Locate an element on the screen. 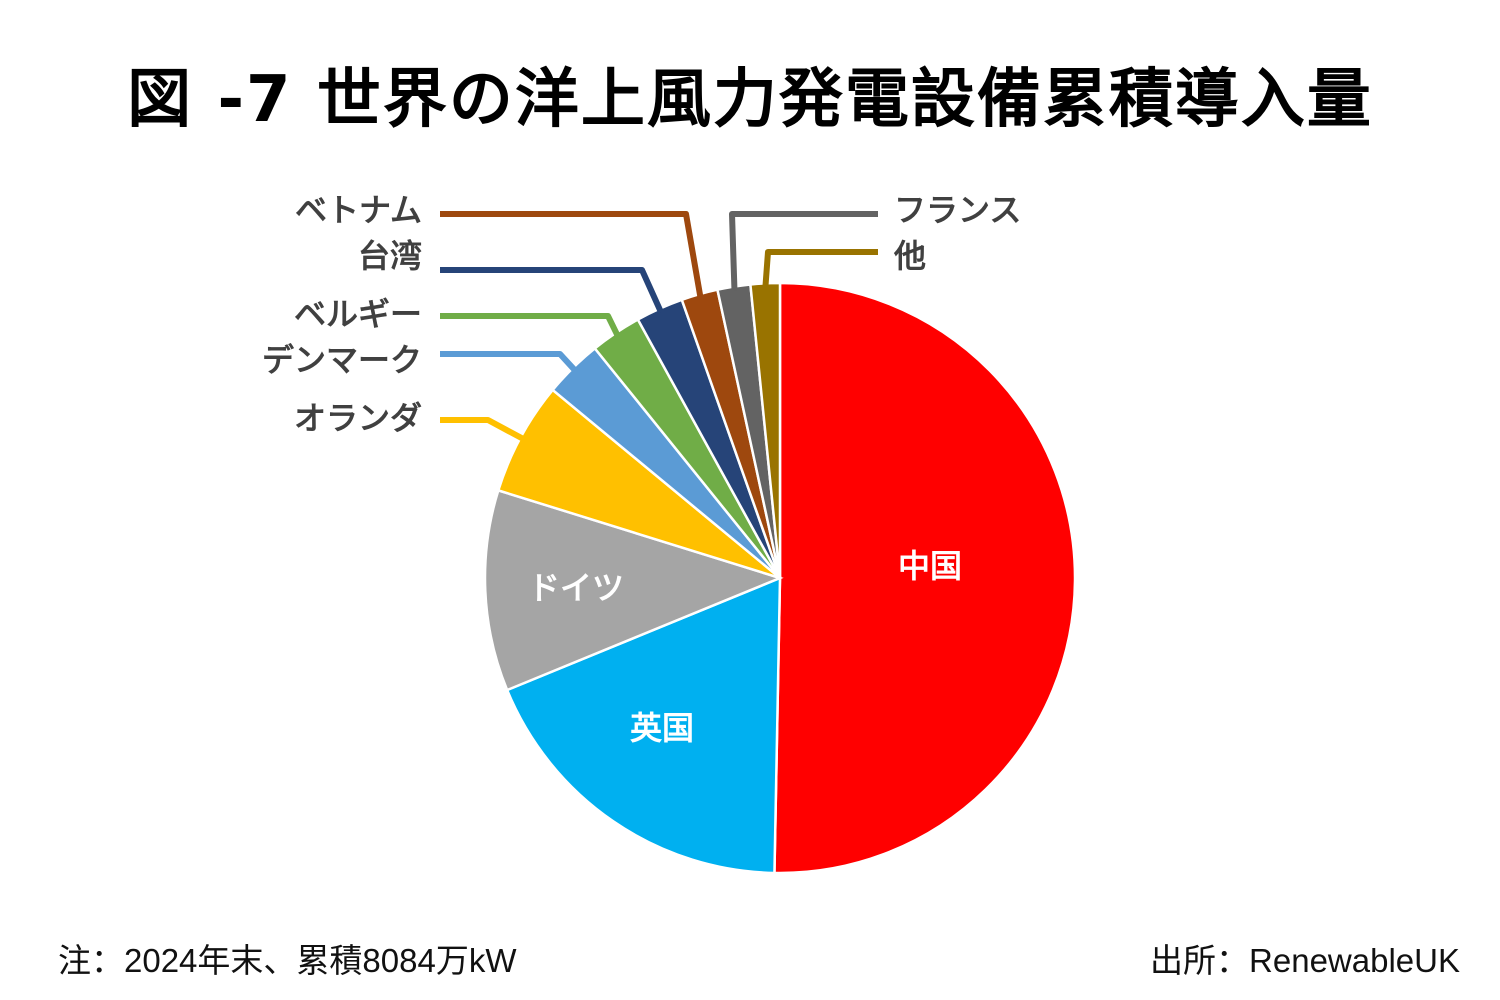 The width and height of the screenshot is (1500, 1000). slice-label-8: フランス is located at coordinates (957, 210).